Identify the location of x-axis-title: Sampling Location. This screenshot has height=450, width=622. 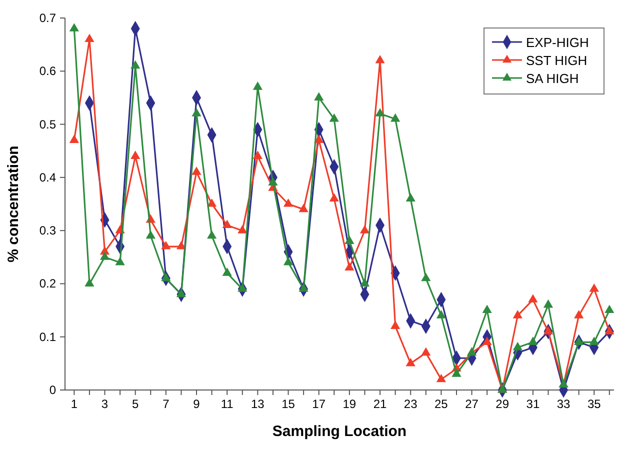
(339, 431).